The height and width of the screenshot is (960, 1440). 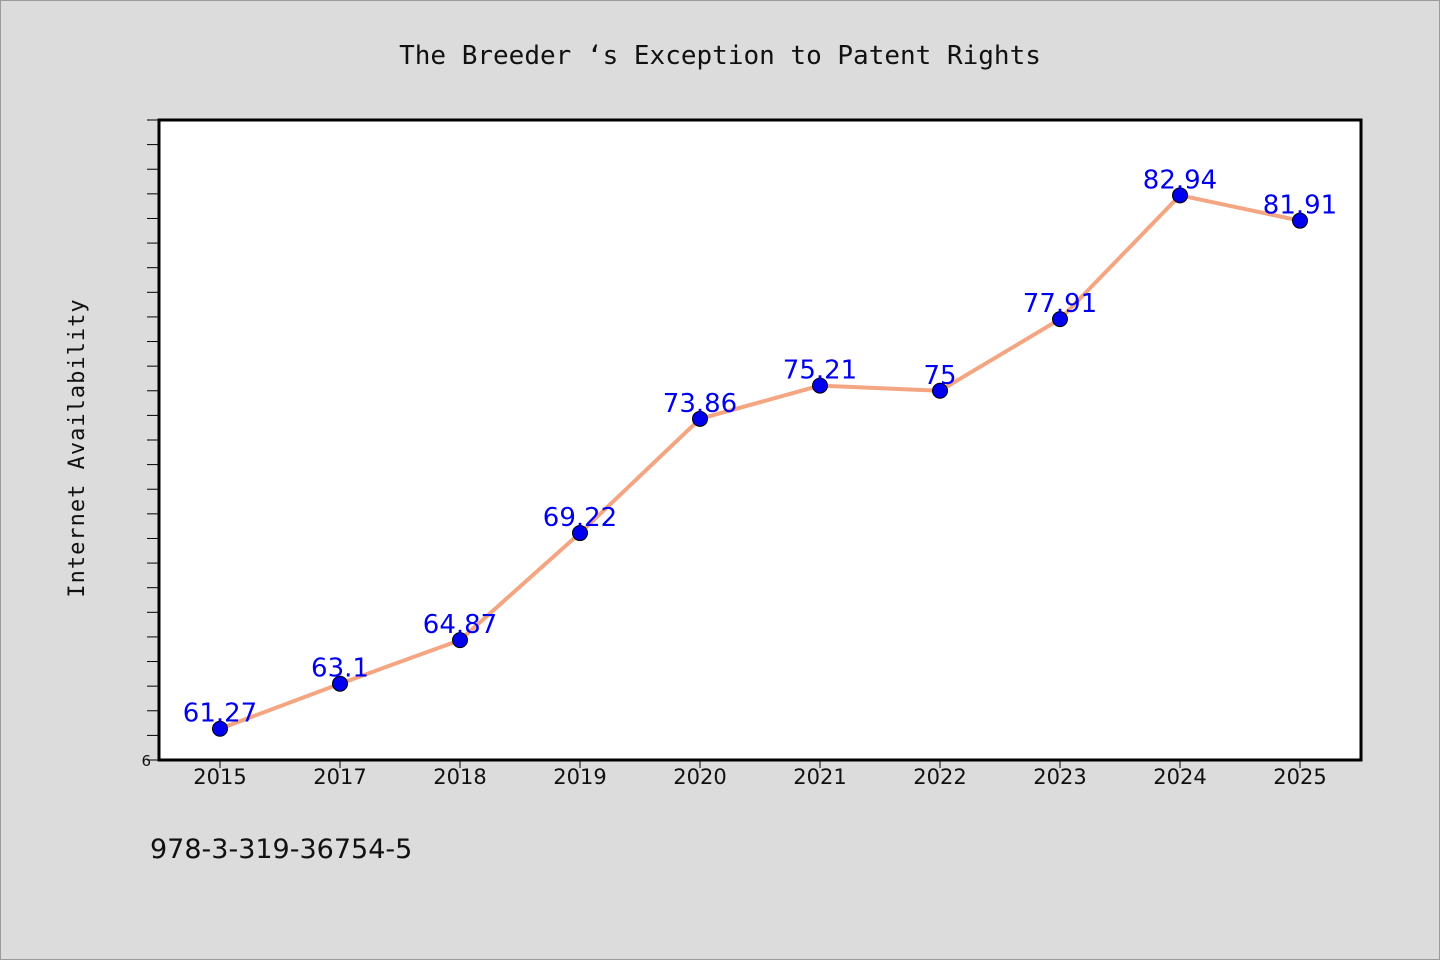 I want to click on x-tick-label: 2022, so click(x=939, y=777).